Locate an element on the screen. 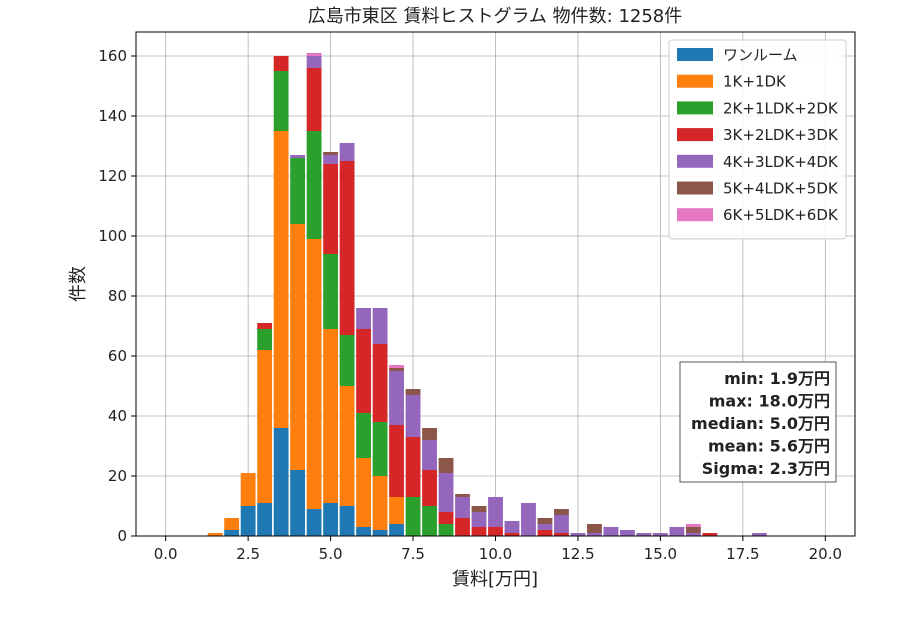 The image size is (900, 634). y-tick-label: 60 is located at coordinates (117, 356).